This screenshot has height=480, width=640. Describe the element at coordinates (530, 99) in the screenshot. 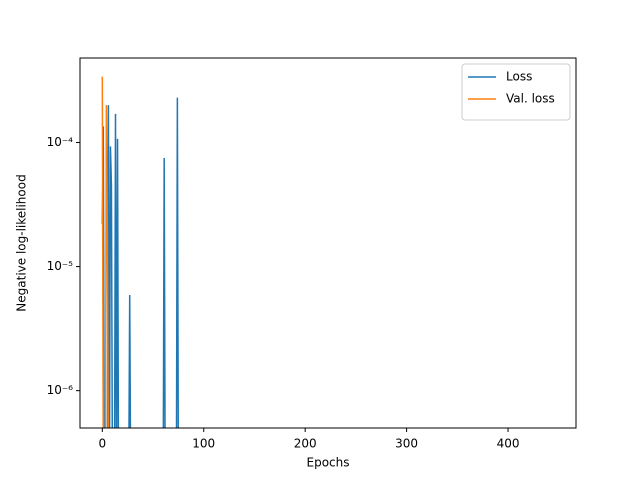

I see `legend-label: Val. loss` at that location.